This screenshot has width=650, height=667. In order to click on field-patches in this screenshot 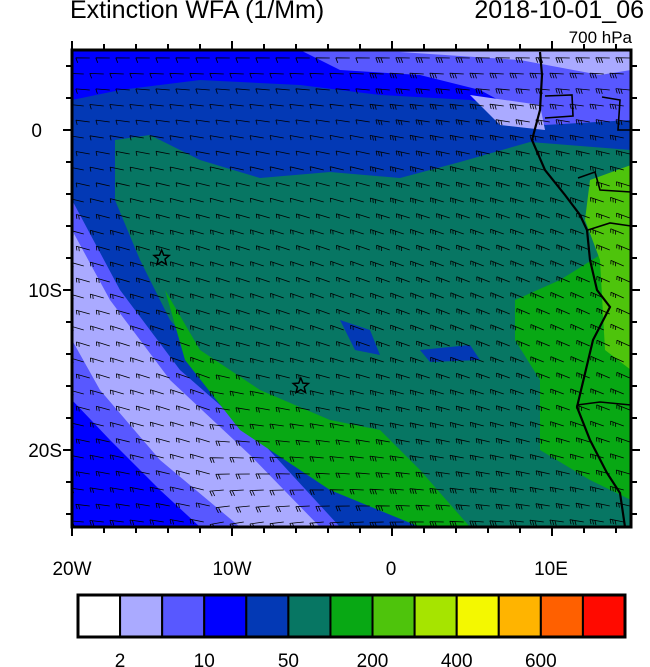, I will do `click(410, 341)`.